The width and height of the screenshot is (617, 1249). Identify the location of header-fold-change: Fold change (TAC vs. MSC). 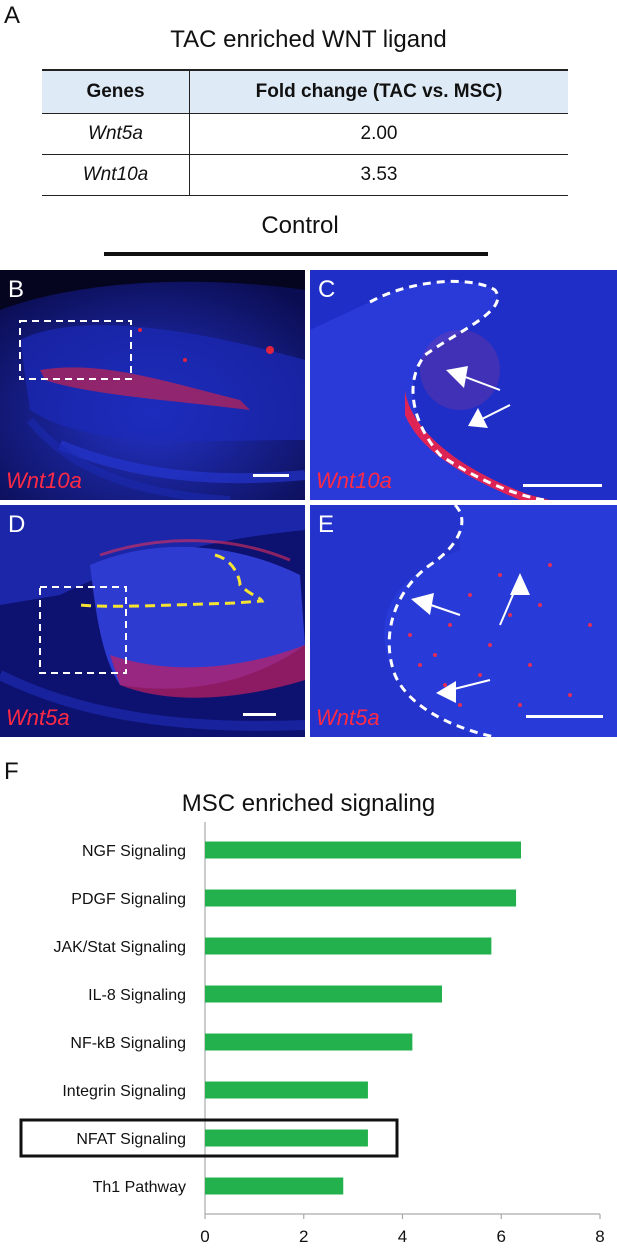
(378, 91).